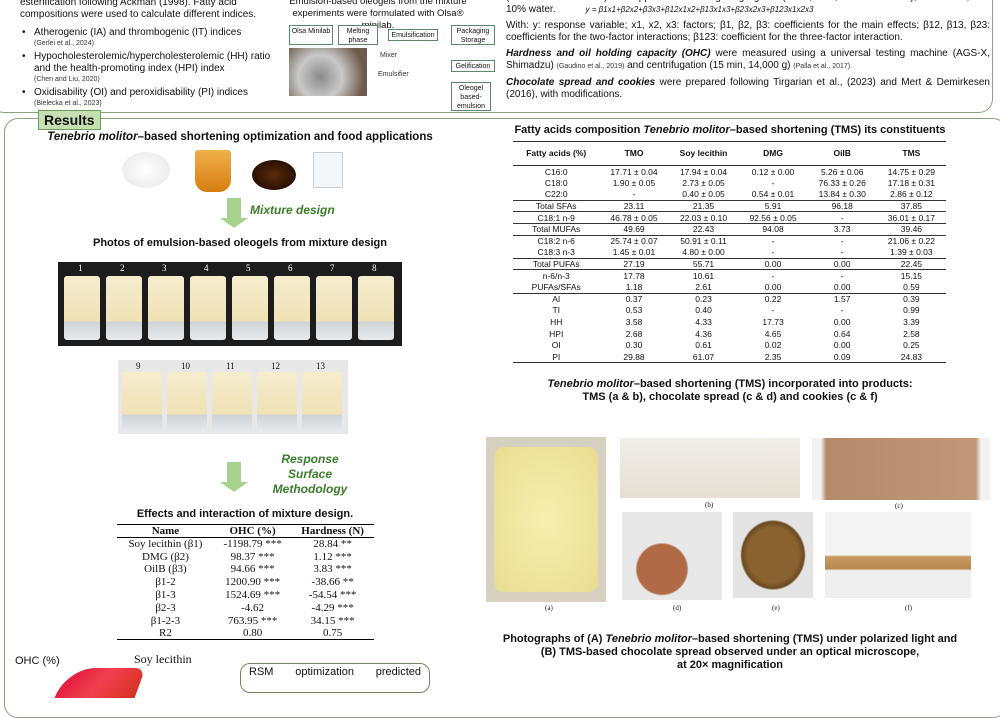 This screenshot has height=718, width=1000. Describe the element at coordinates (899, 506) in the screenshot. I see `label-c: (c)` at that location.